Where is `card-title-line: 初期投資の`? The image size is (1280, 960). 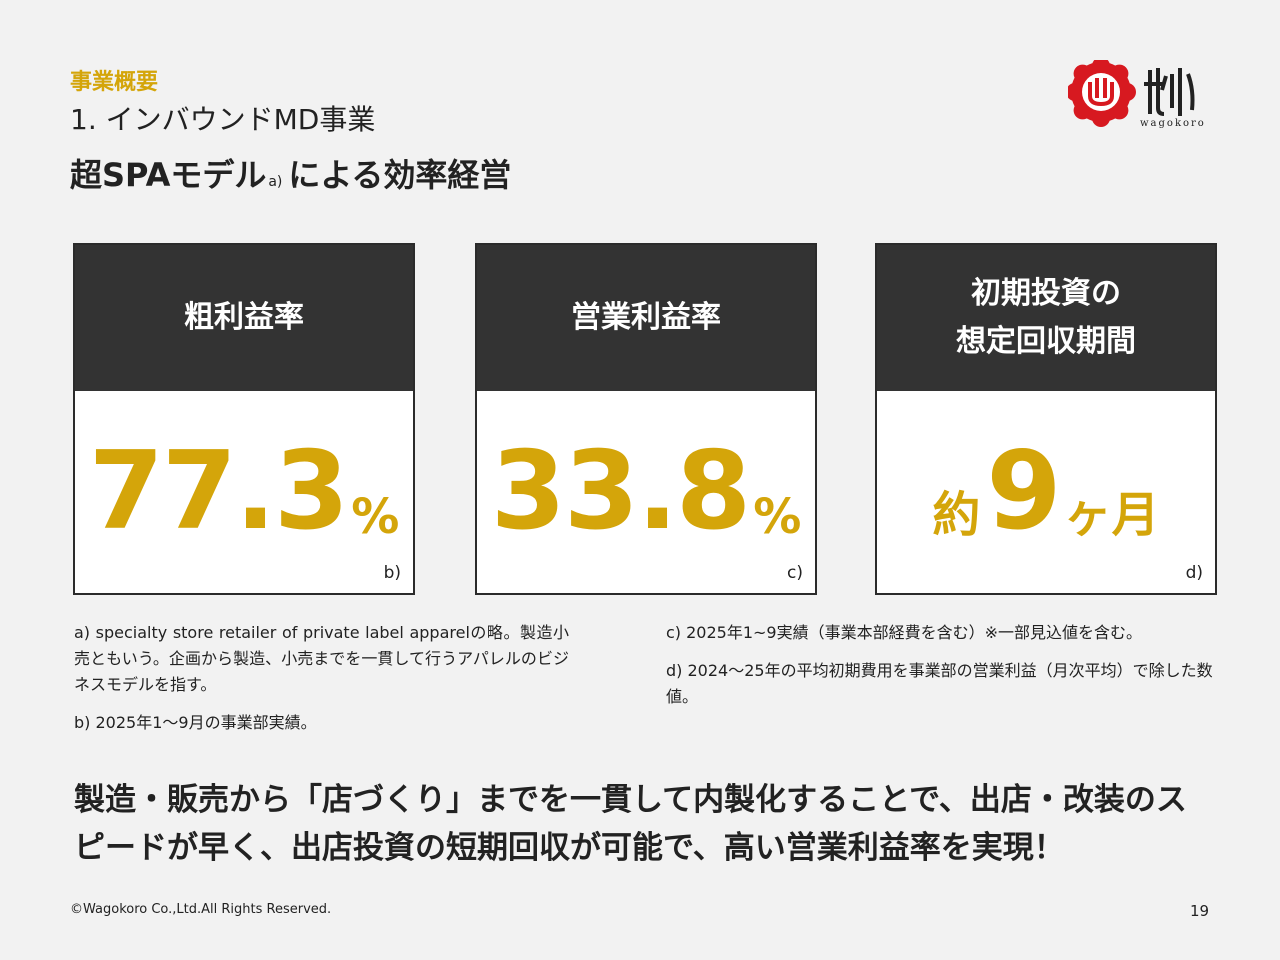 card-title-line: 初期投資の is located at coordinates (1046, 293).